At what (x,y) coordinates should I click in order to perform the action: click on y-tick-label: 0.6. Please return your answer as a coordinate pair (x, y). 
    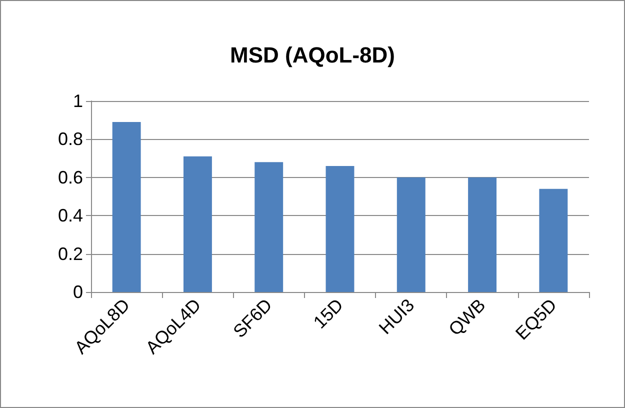
    Looking at the image, I should click on (70, 177).